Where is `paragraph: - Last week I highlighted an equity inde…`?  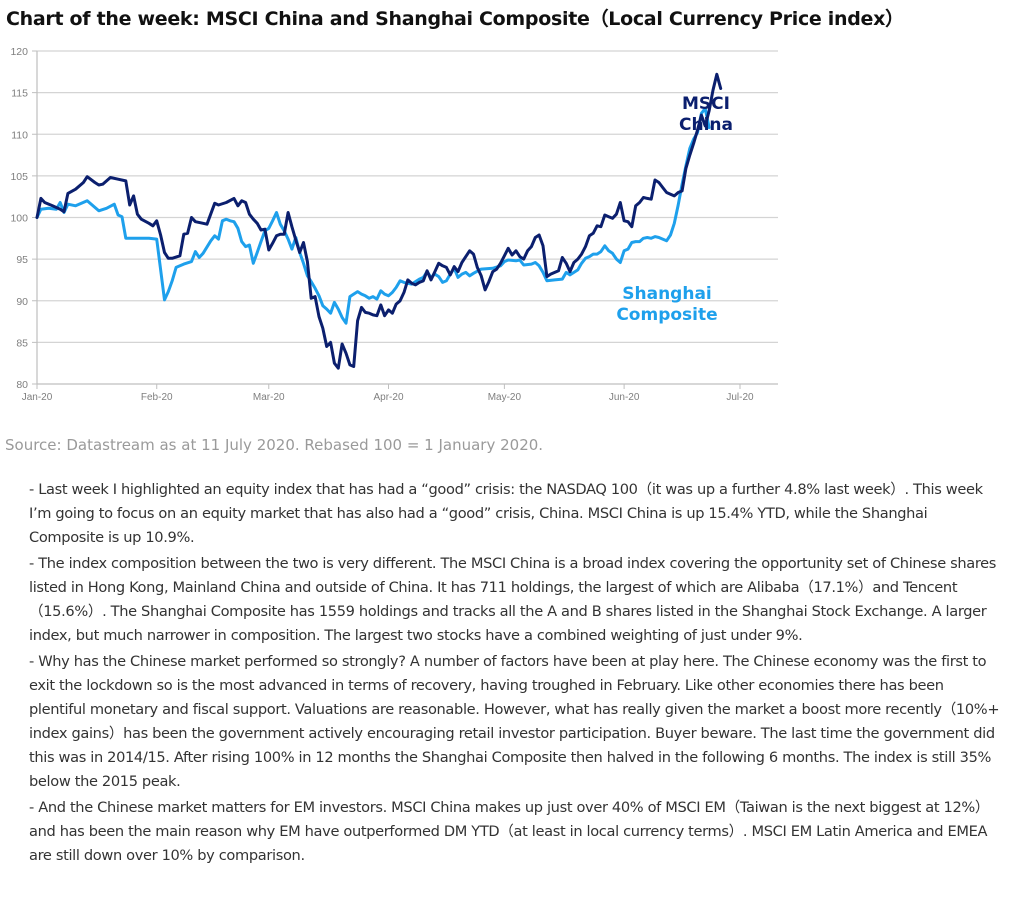
paragraph: - Last week I highlighted an equity inde… is located at coordinates (506, 513).